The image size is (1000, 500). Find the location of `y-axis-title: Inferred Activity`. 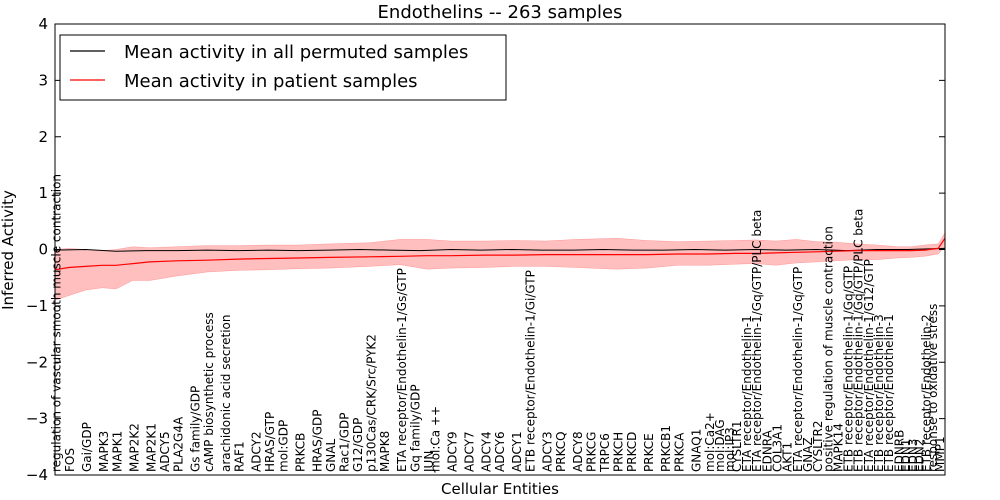

y-axis-title: Inferred Activity is located at coordinates (8, 250).